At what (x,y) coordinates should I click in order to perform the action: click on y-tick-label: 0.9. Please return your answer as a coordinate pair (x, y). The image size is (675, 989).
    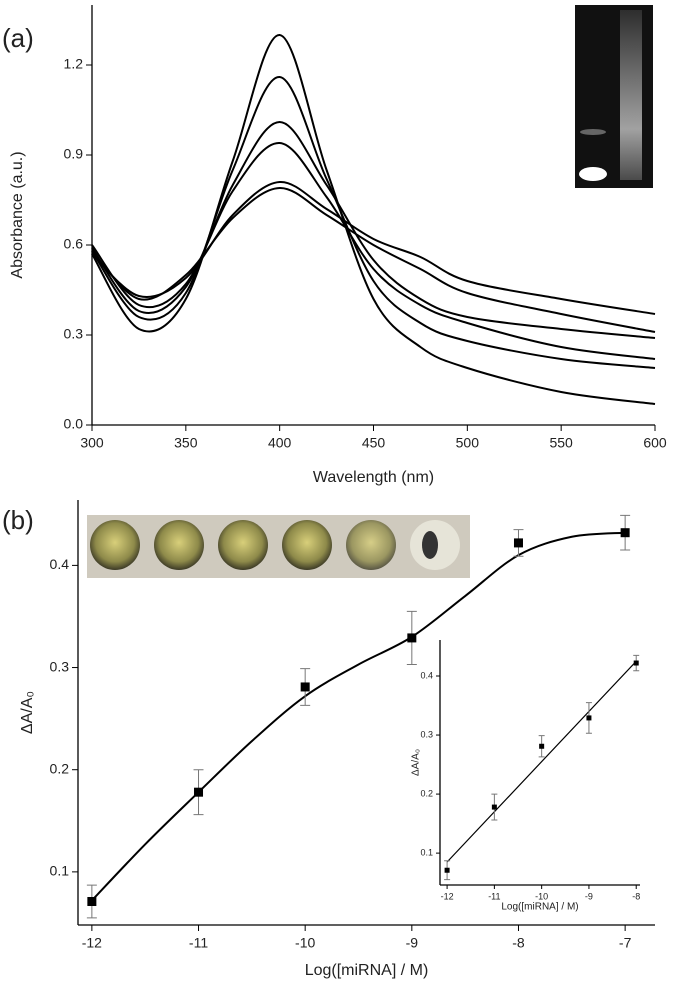
    Looking at the image, I should click on (74, 154).